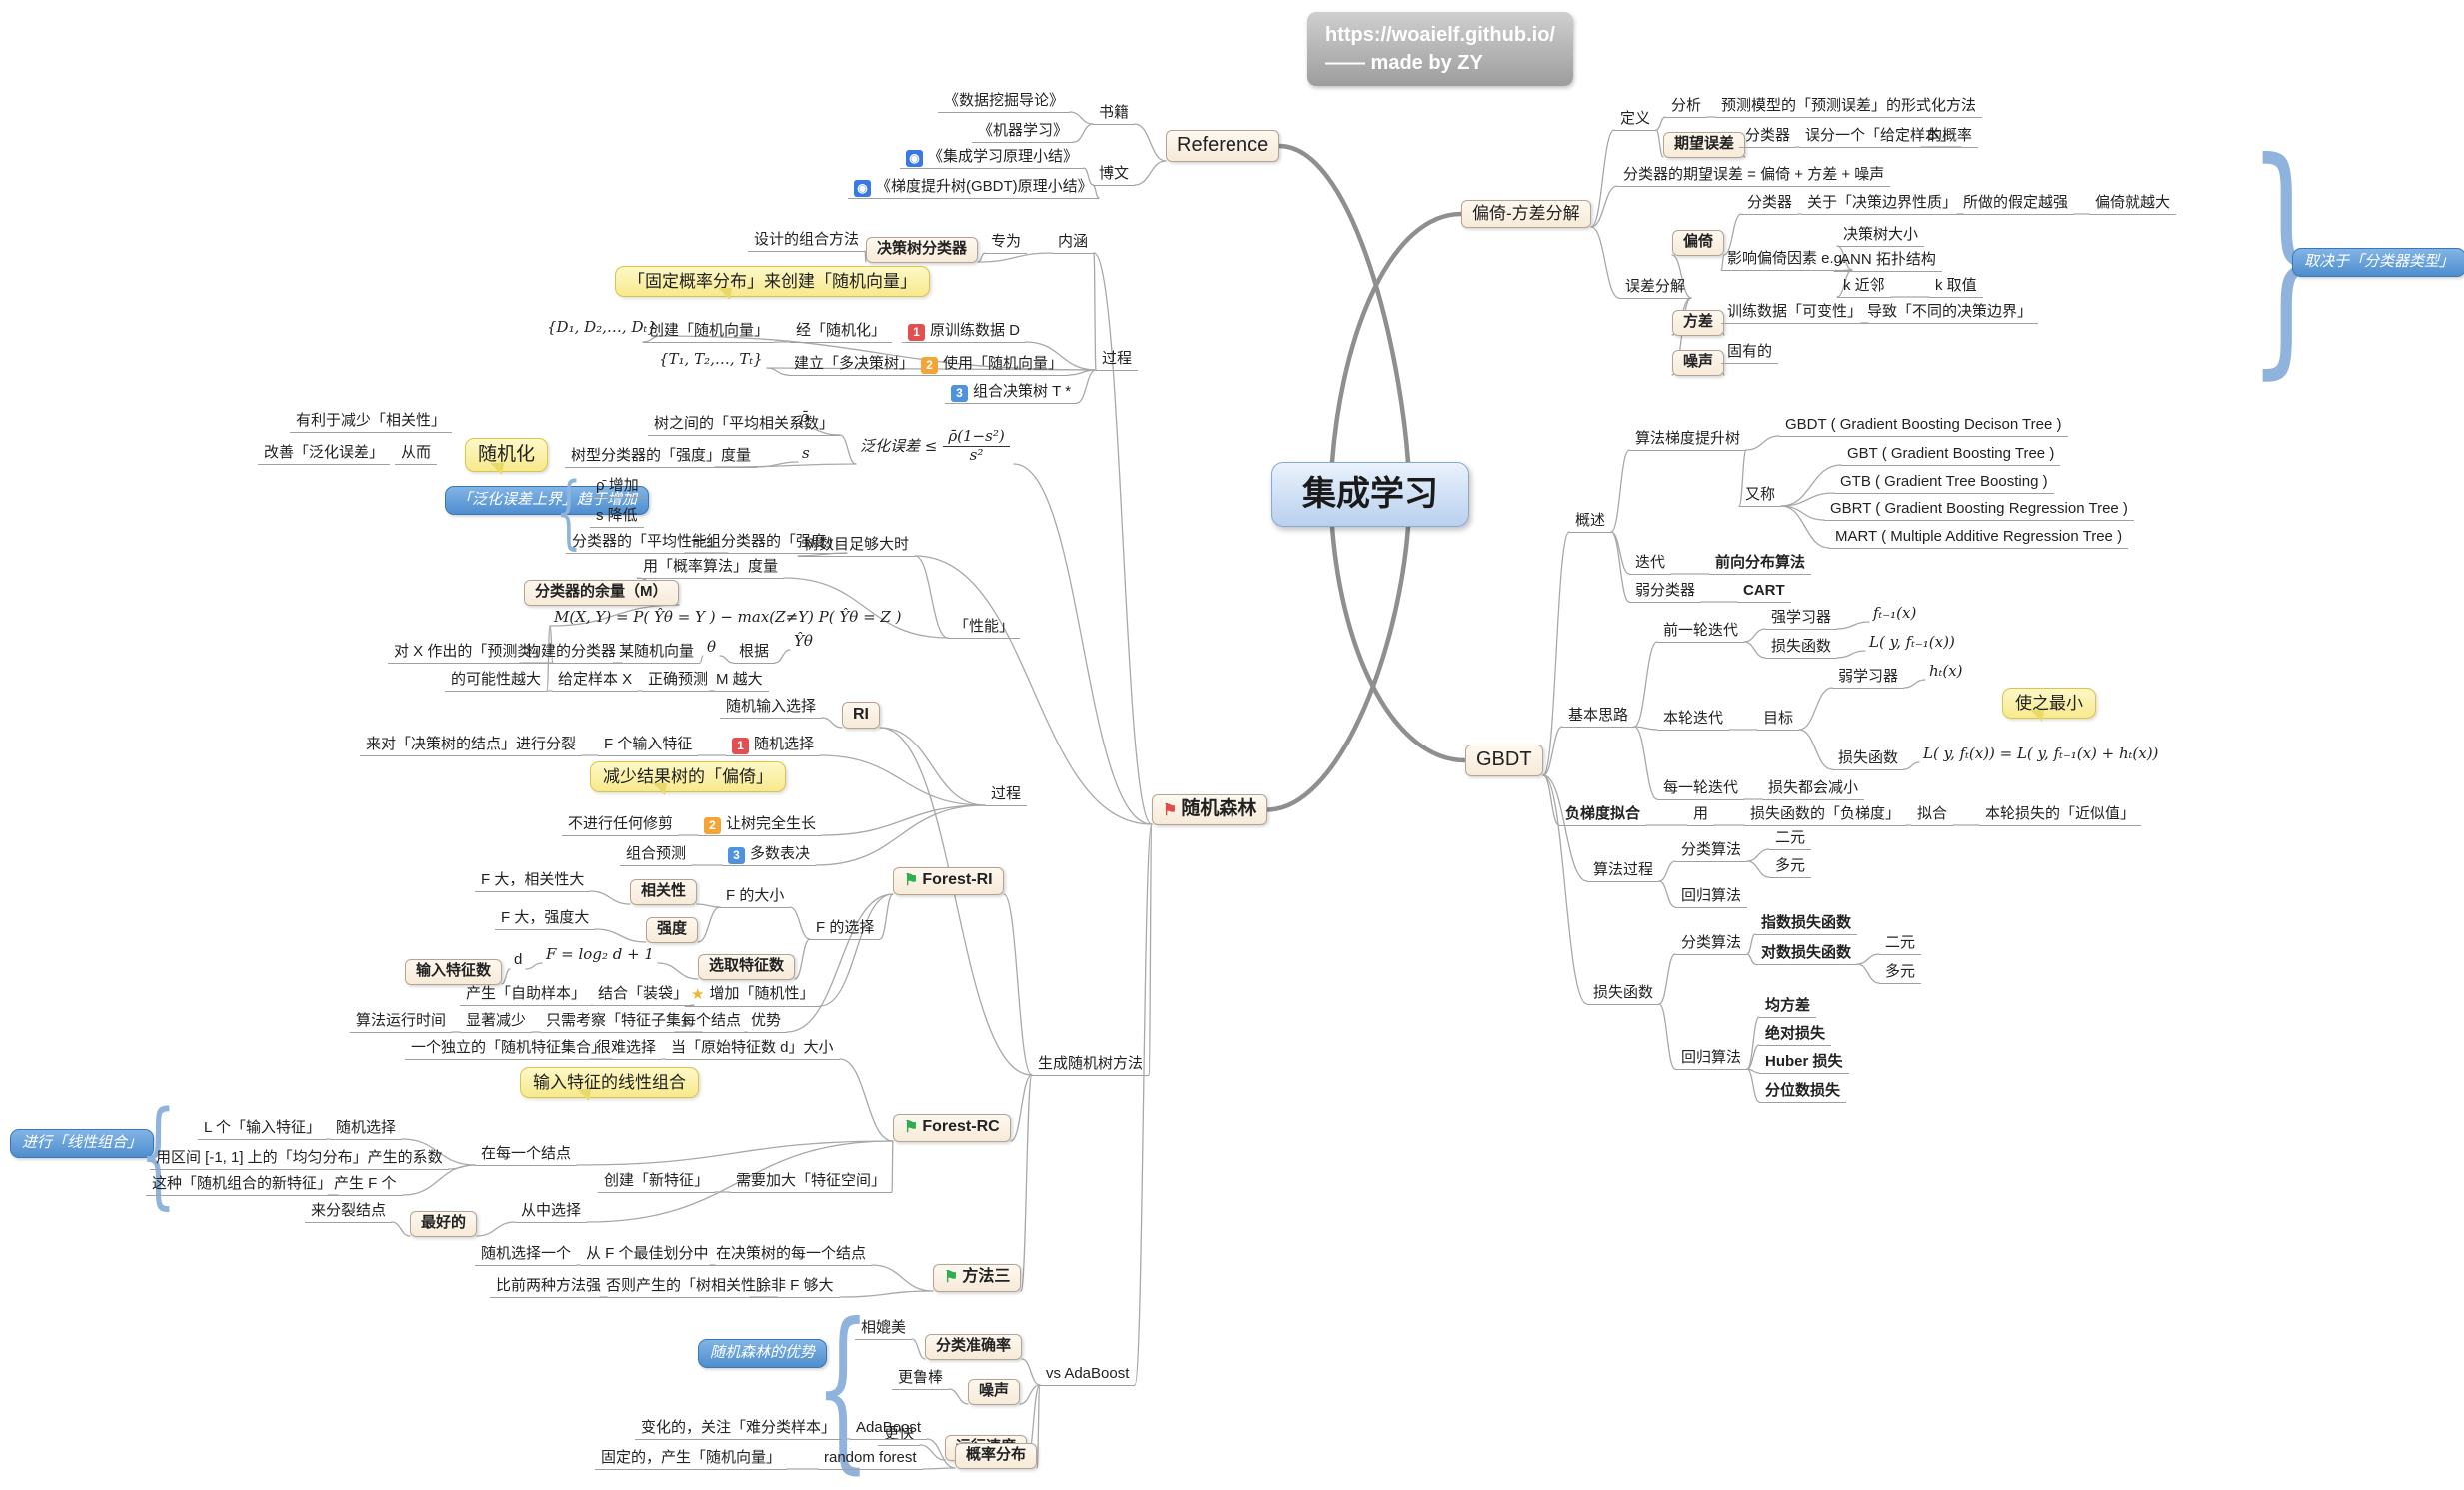 The height and width of the screenshot is (1490, 2464). I want to click on basic-lbl: 基本思路, so click(1598, 718).